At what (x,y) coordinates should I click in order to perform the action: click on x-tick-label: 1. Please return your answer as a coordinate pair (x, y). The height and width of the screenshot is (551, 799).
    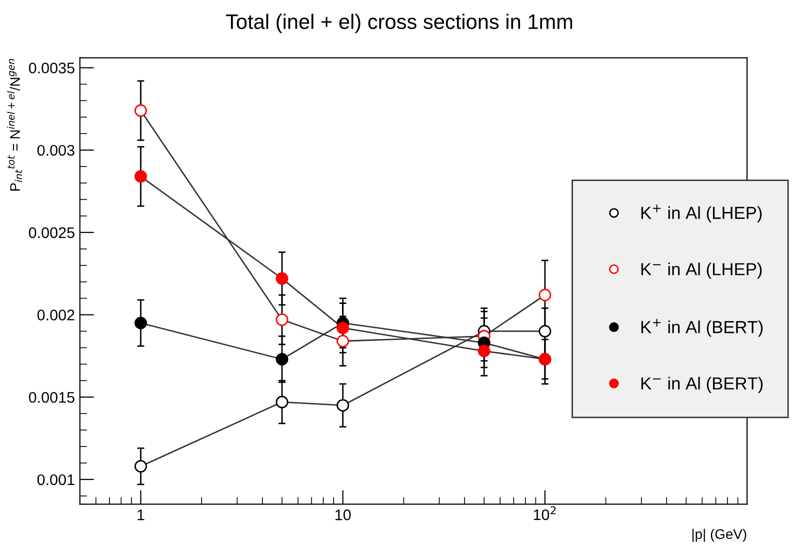
    Looking at the image, I should click on (141, 515).